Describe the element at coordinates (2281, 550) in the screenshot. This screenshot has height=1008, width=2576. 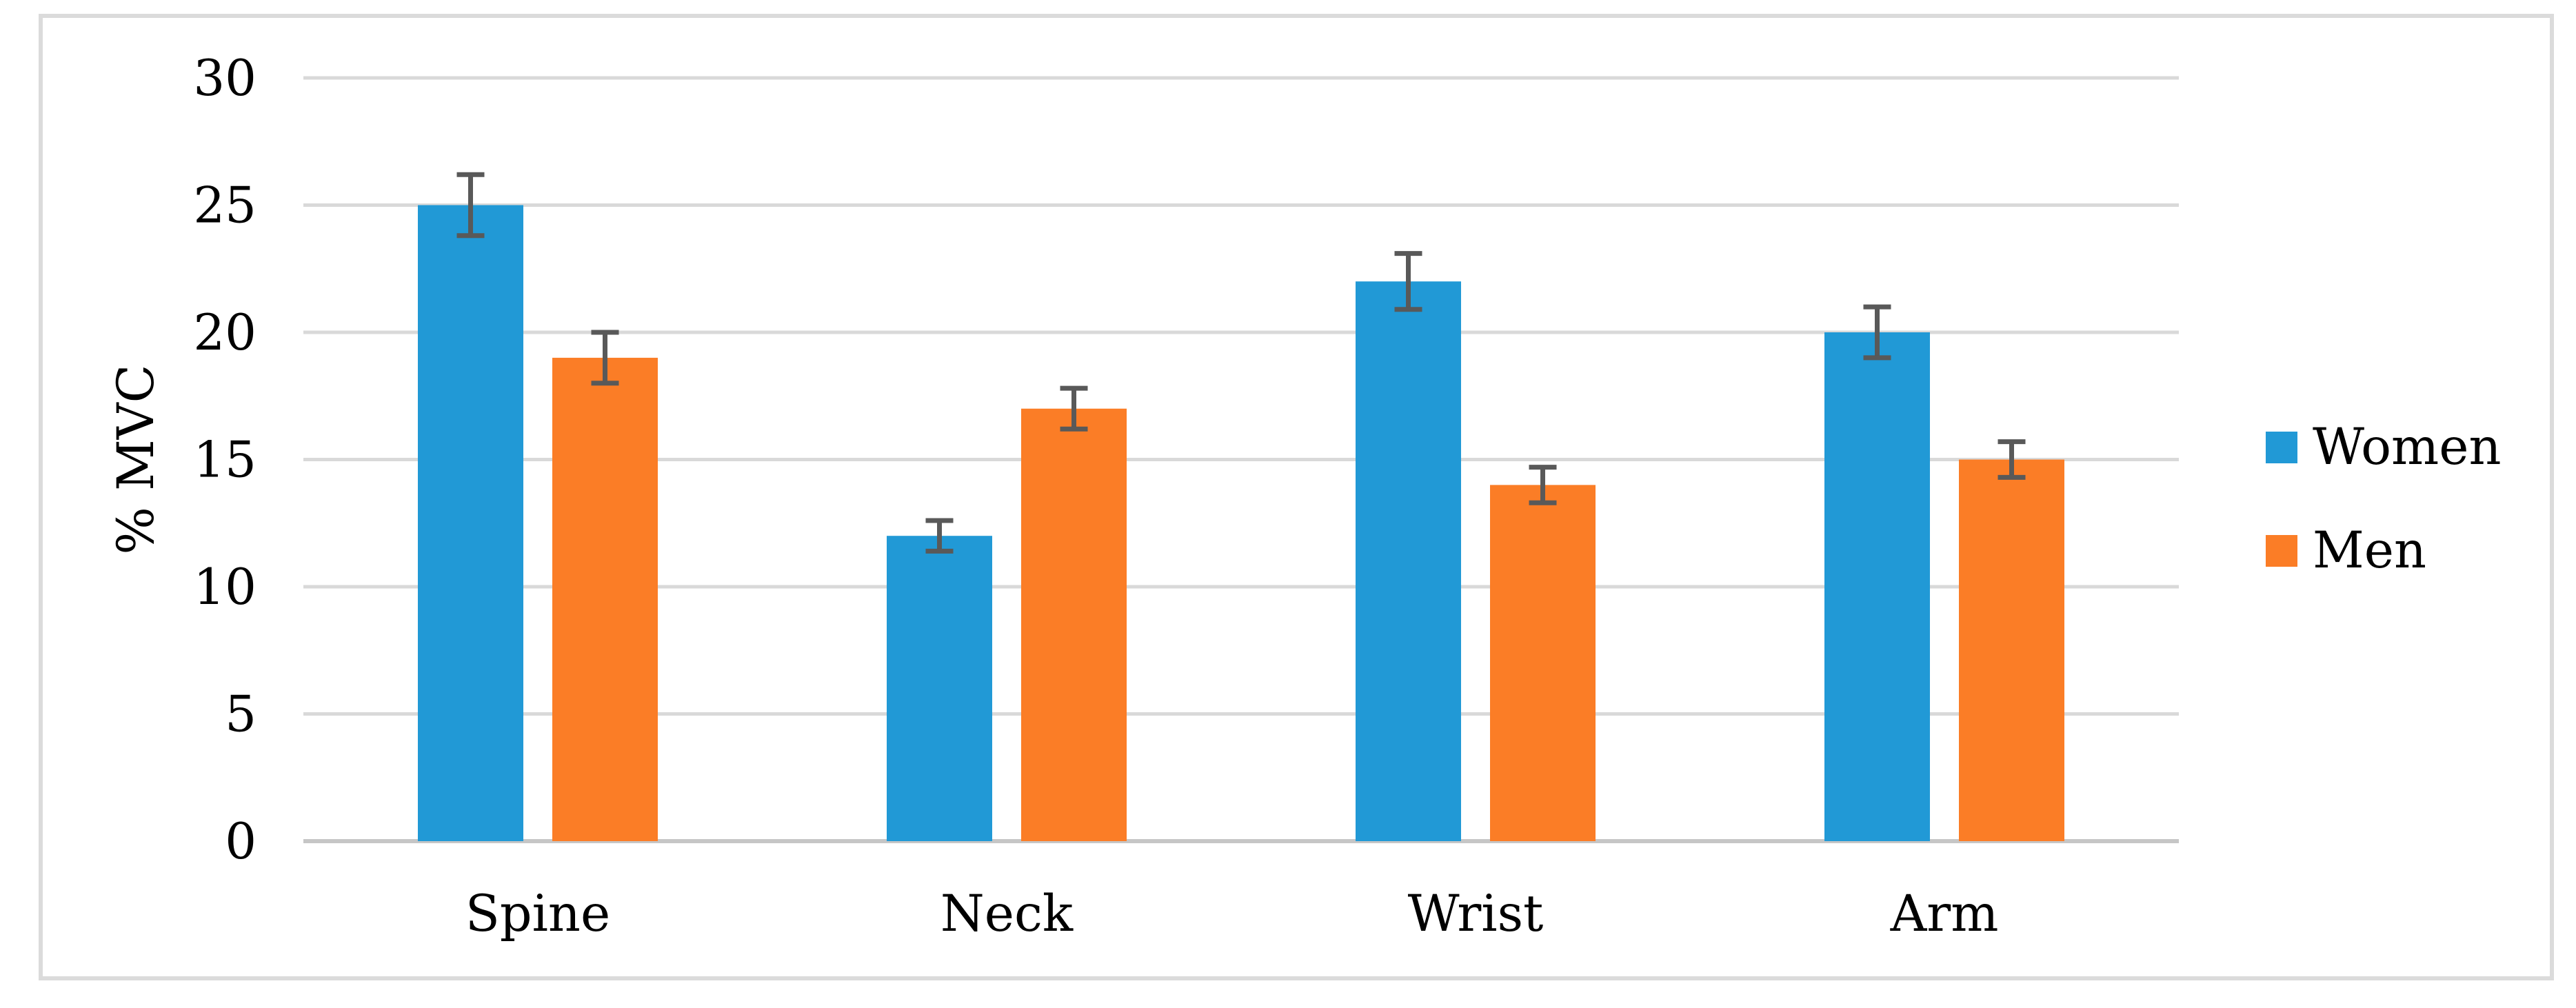
I see `men-series-swatch-icon` at that location.